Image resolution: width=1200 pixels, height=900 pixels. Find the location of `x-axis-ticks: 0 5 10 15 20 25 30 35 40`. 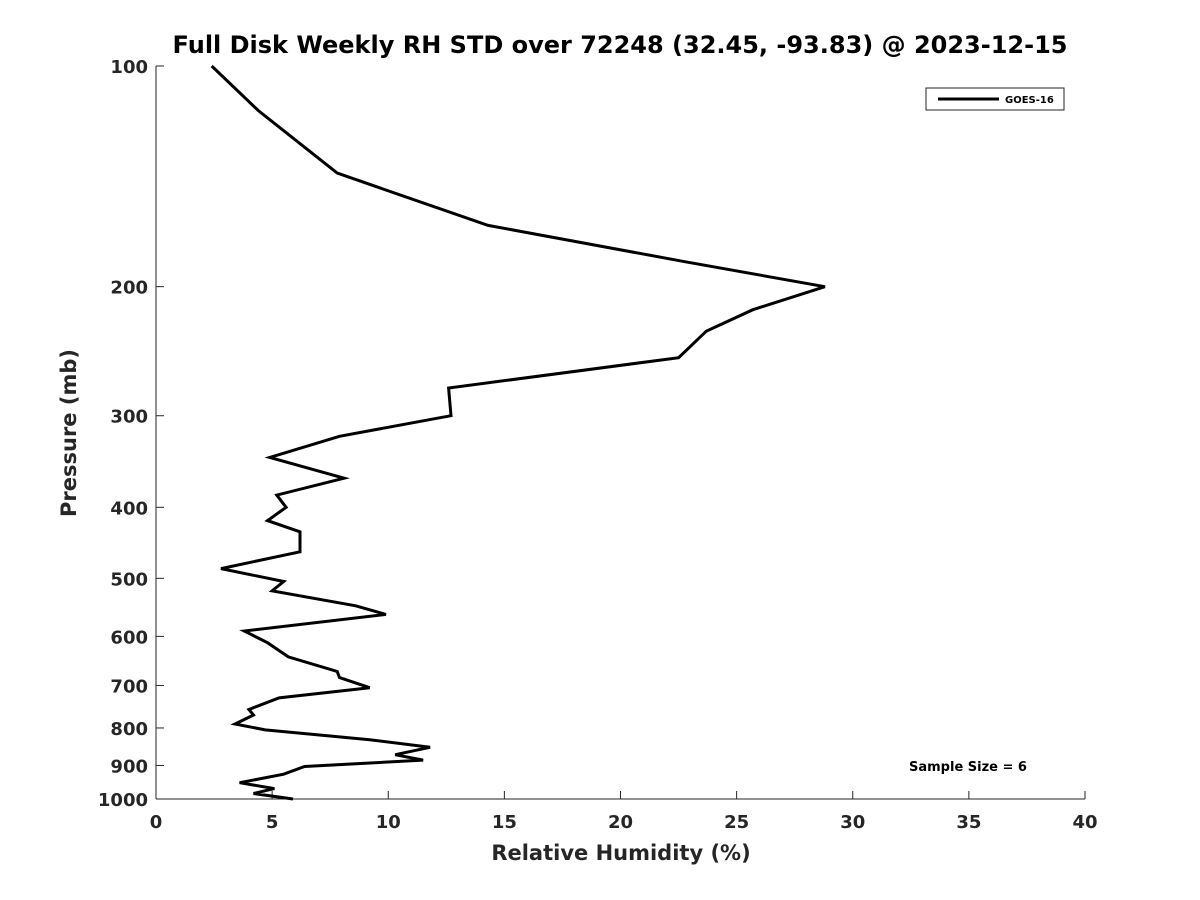

x-axis-ticks: 0 5 10 15 20 25 30 35 40 is located at coordinates (624, 812).